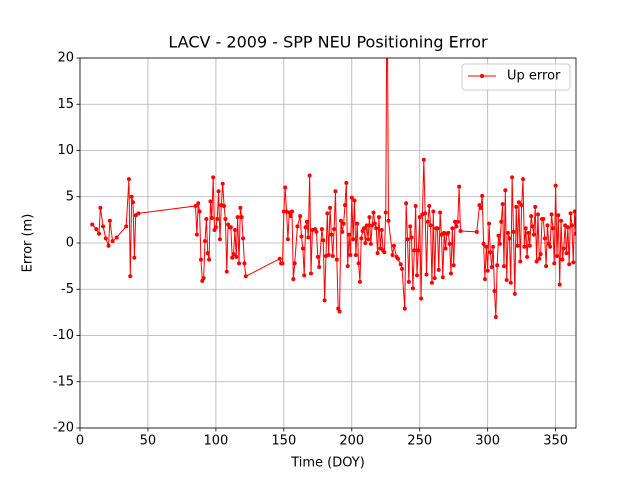 The width and height of the screenshot is (640, 480). I want to click on x-tick-label: 50, so click(148, 441).